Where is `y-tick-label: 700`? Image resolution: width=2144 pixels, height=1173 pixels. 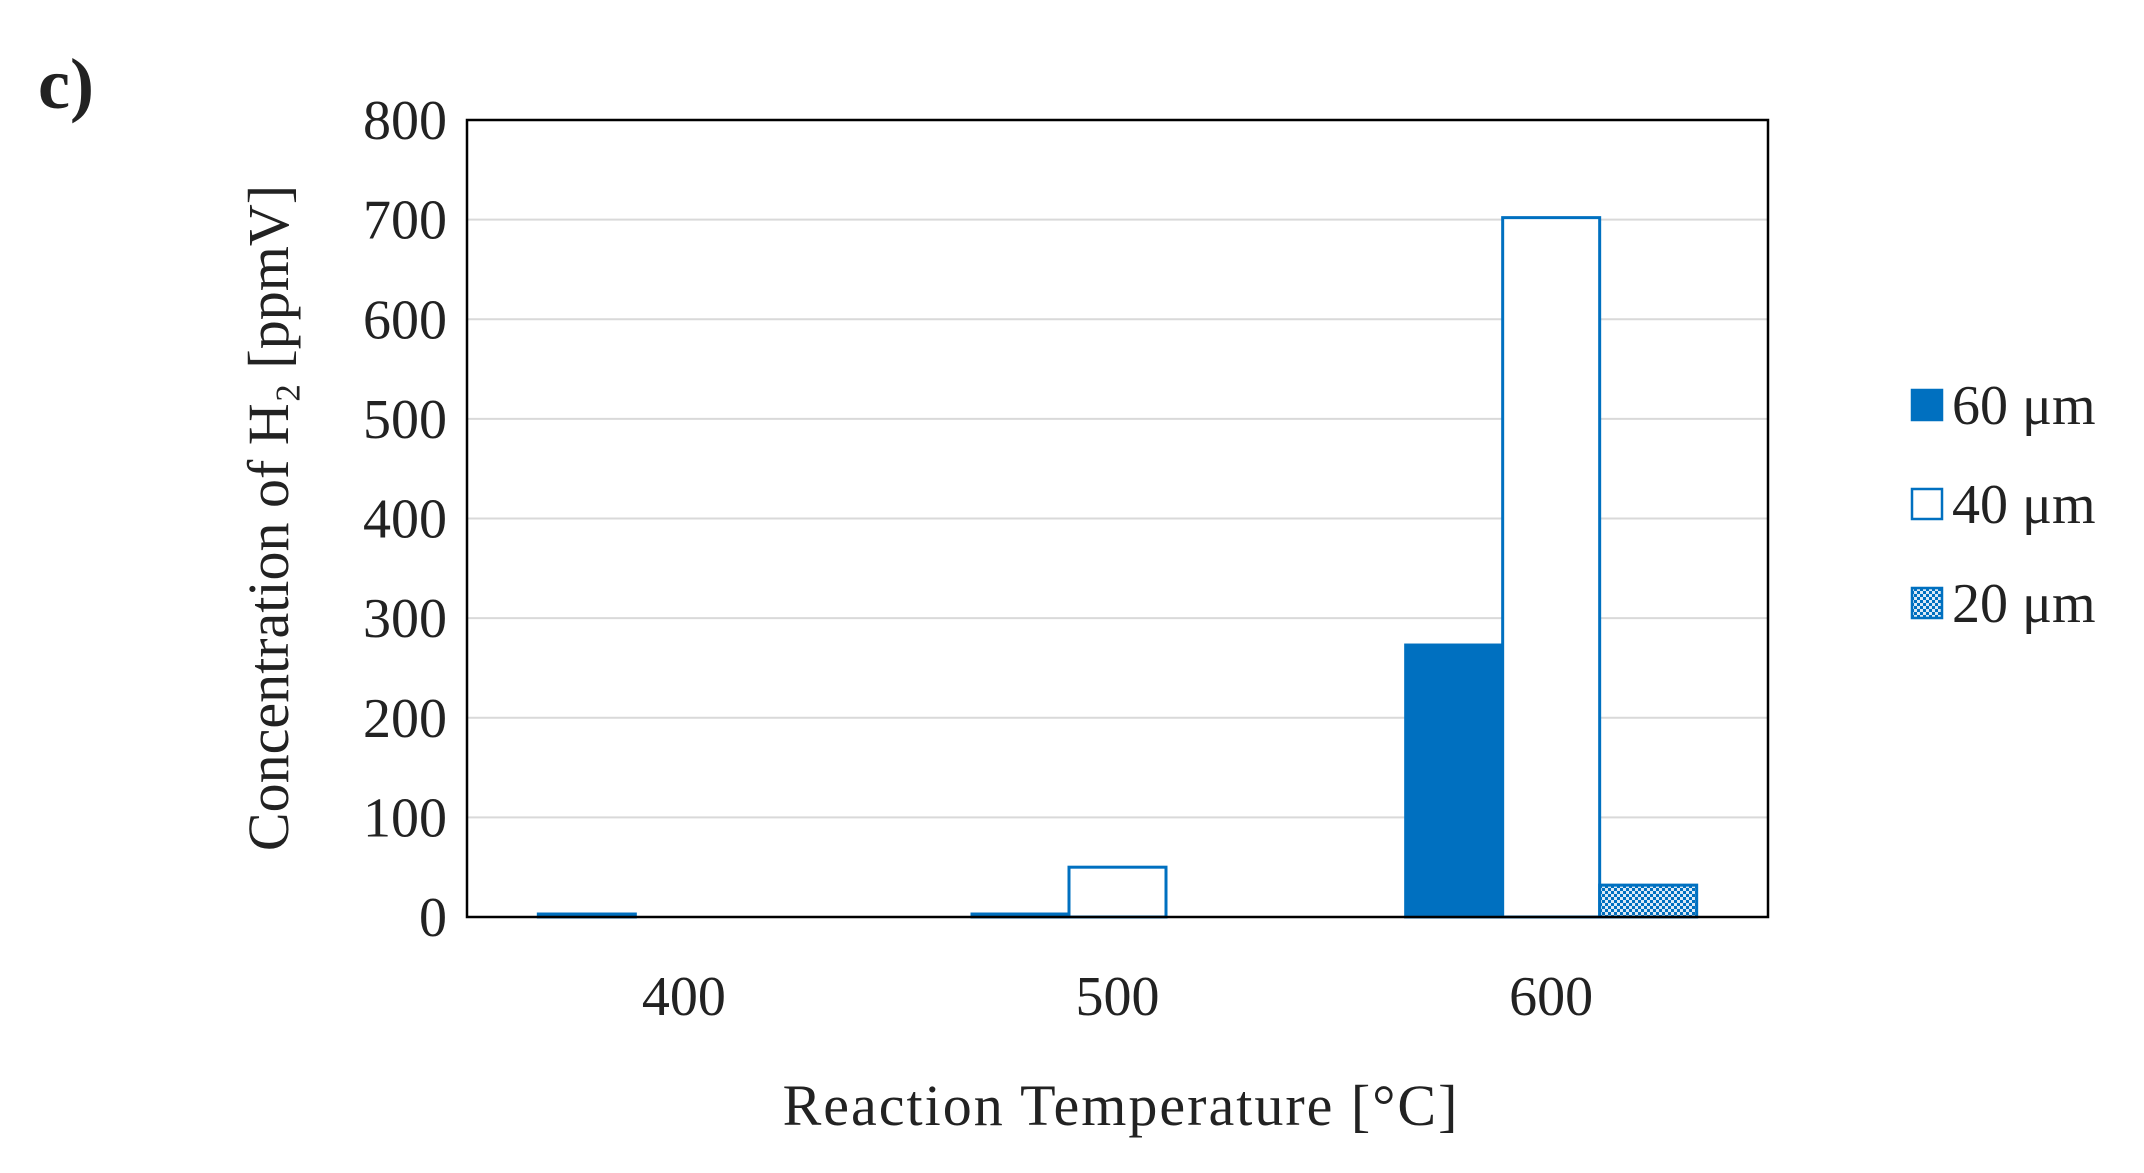 y-tick-label: 700 is located at coordinates (405, 221).